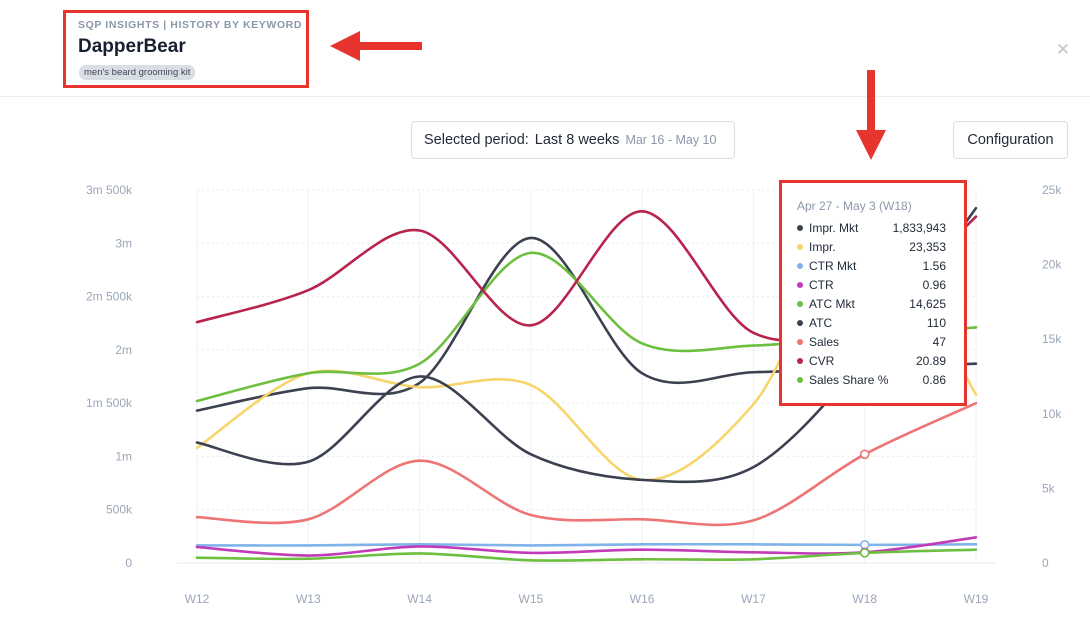 This screenshot has width=1090, height=630. Describe the element at coordinates (919, 228) in the screenshot. I see `tooltip-series-value: 1,833,943` at that location.